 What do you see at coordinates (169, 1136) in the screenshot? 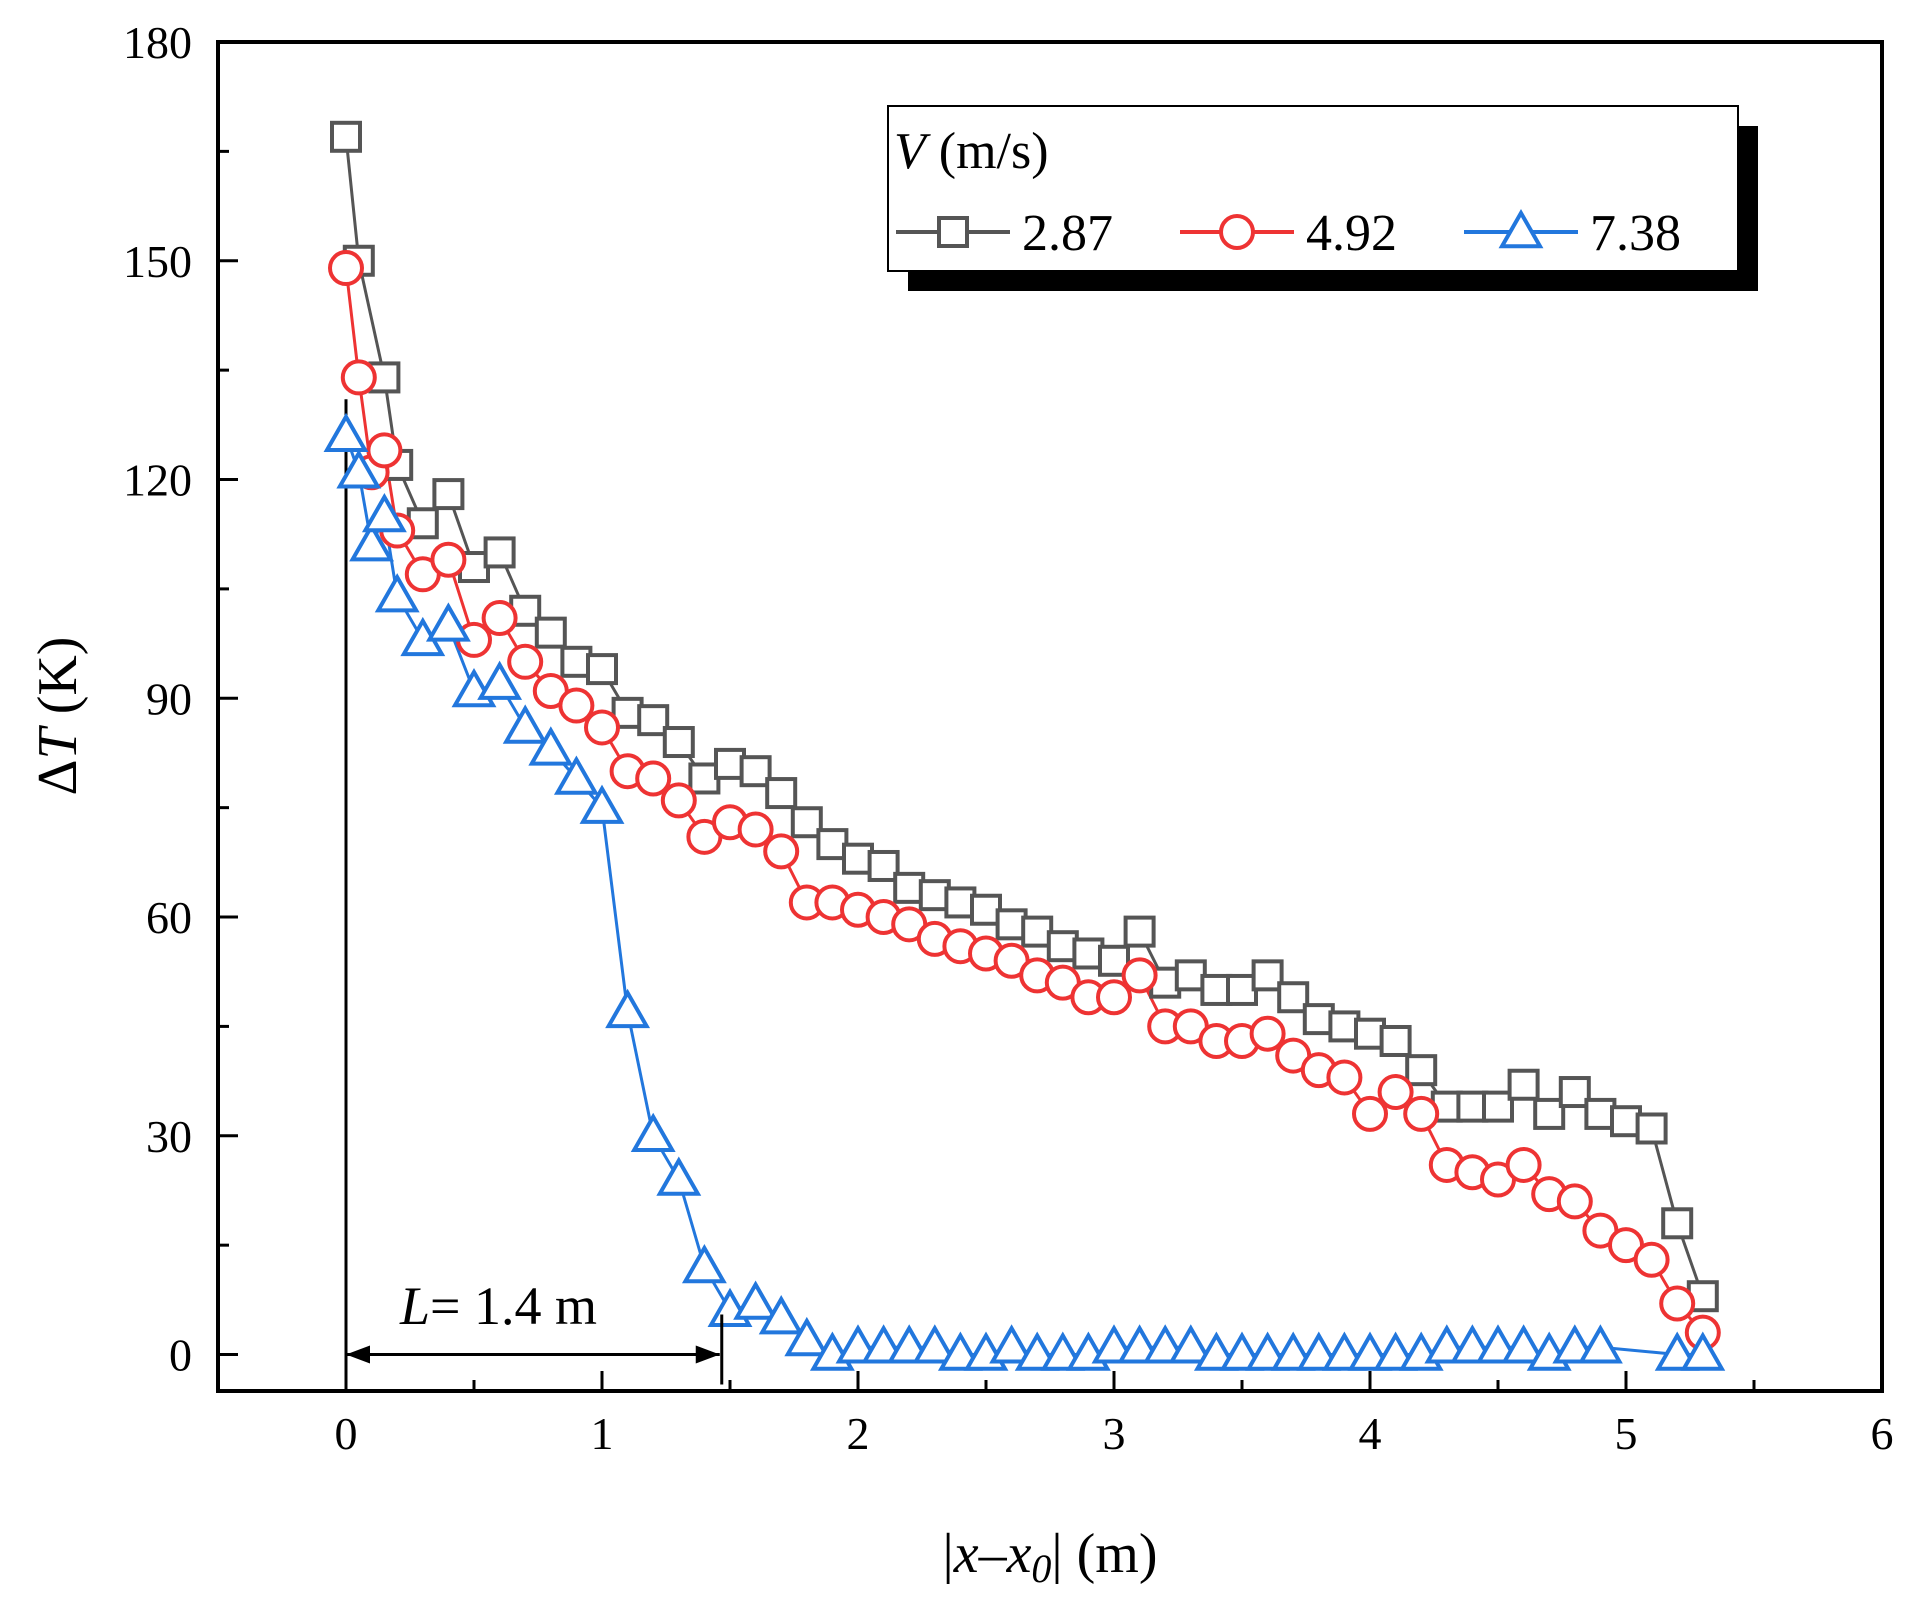
I see `y-tick-label: 30` at bounding box center [169, 1136].